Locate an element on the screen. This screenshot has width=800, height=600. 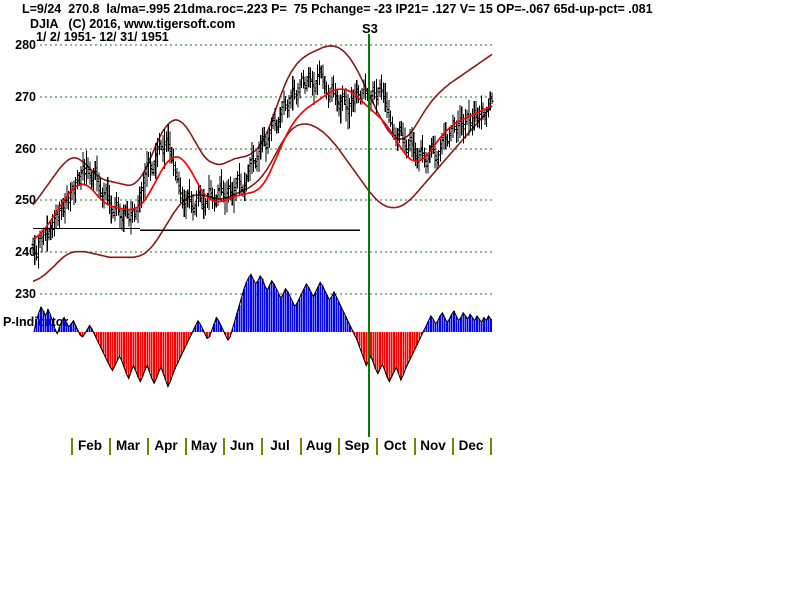
price-axis-label: 240 is located at coordinates (25, 252).